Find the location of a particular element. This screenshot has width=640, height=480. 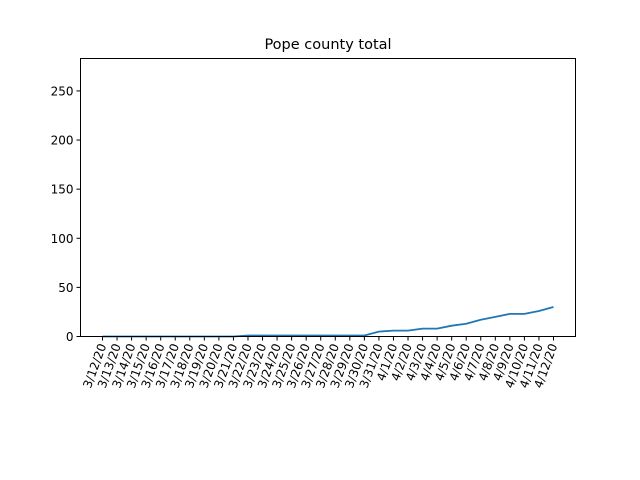

y-tick-label: 50 is located at coordinates (65, 288).